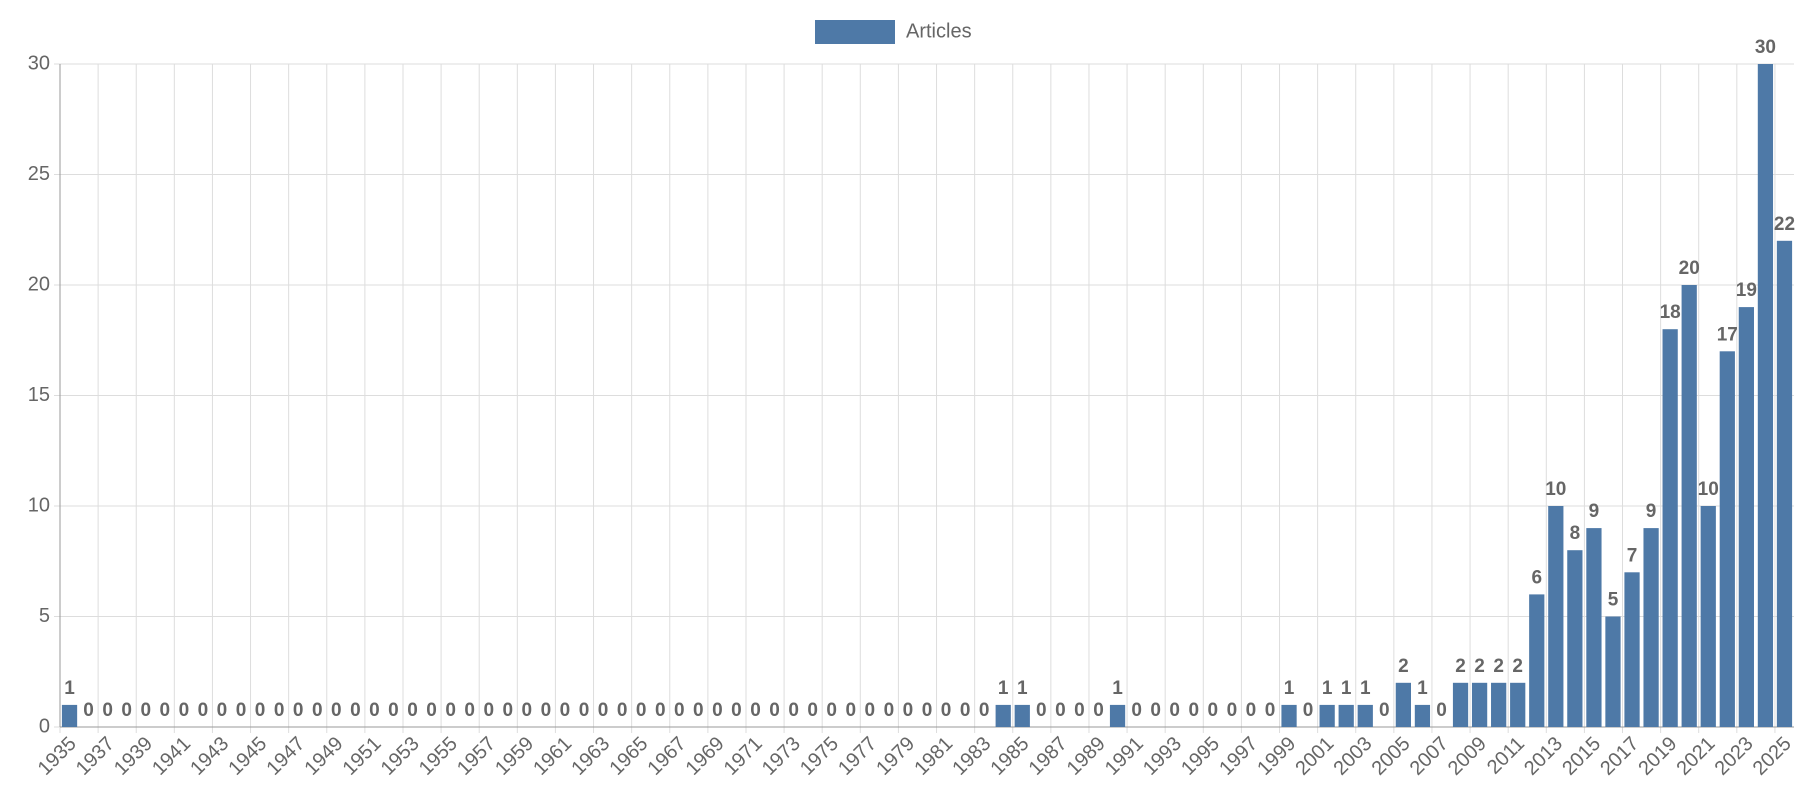 This screenshot has height=800, width=1800. What do you see at coordinates (44, 616) in the screenshot?
I see `y-tick-label: 5` at bounding box center [44, 616].